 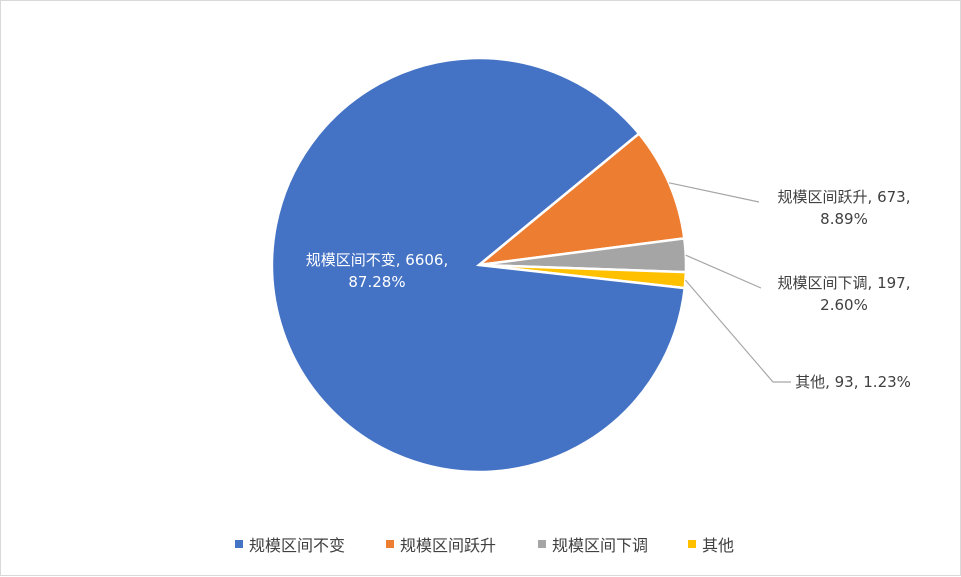 I want to click on legend-entry: 规模区间下调, so click(x=600, y=545).